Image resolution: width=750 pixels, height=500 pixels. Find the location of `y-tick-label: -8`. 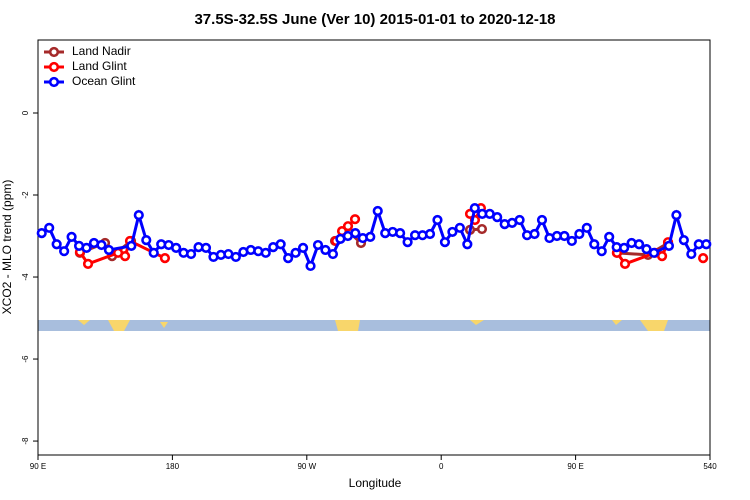

y-tick-label: -8 is located at coordinates (25, 441).